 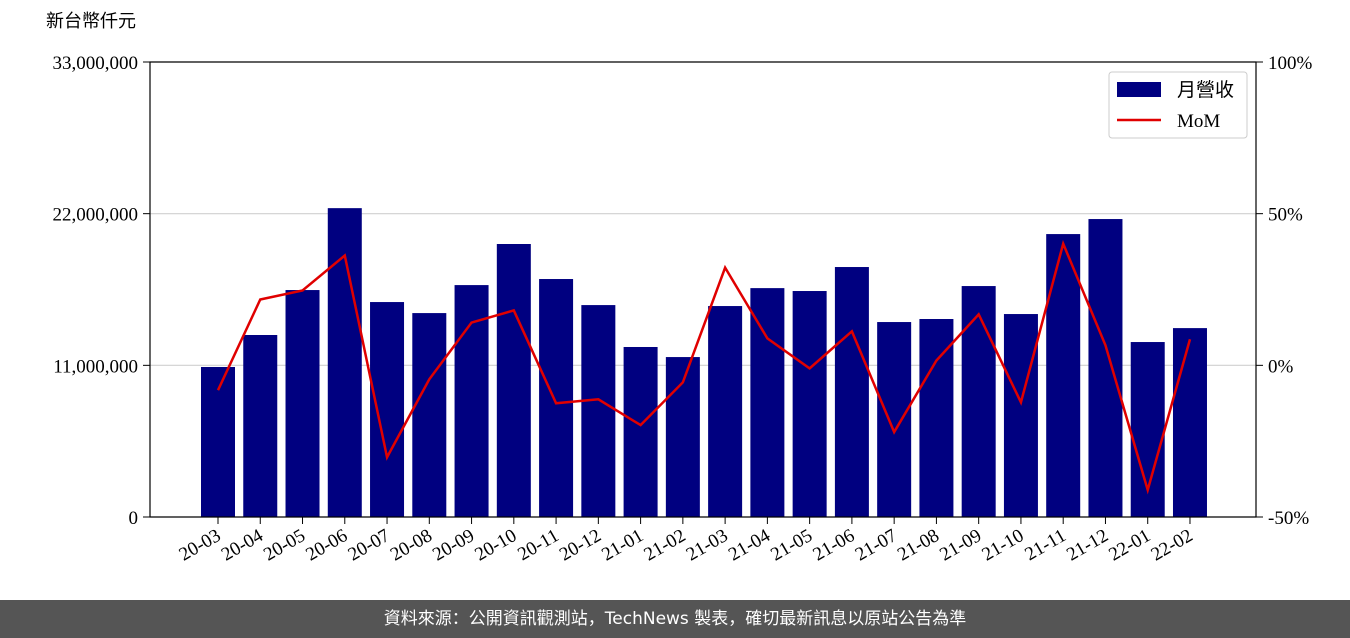 I want to click on y-axis-label: 新台幣仟元, so click(x=91, y=21).